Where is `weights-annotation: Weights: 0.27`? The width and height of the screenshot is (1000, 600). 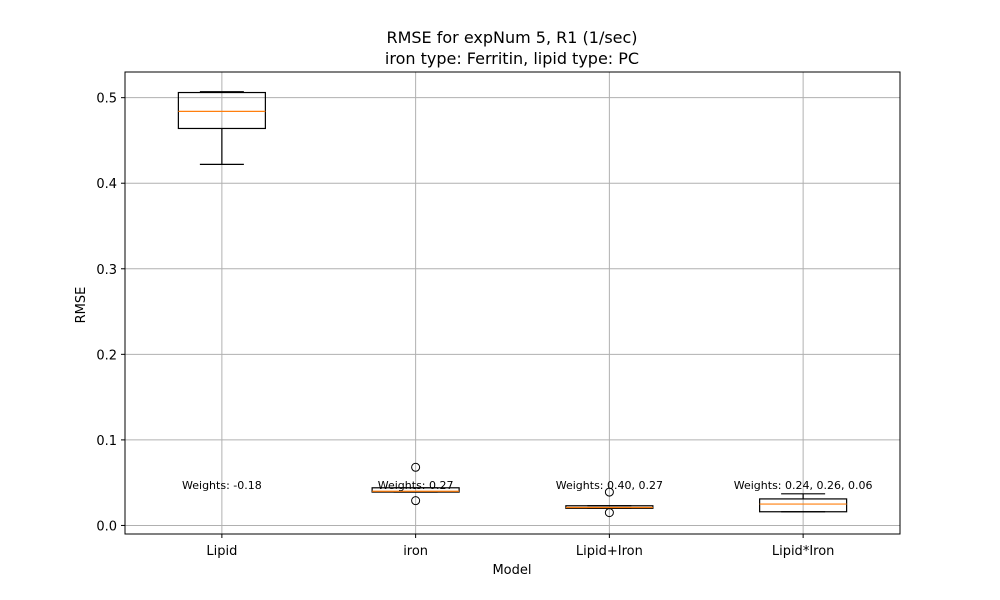
weights-annotation: Weights: 0.27 is located at coordinates (416, 485).